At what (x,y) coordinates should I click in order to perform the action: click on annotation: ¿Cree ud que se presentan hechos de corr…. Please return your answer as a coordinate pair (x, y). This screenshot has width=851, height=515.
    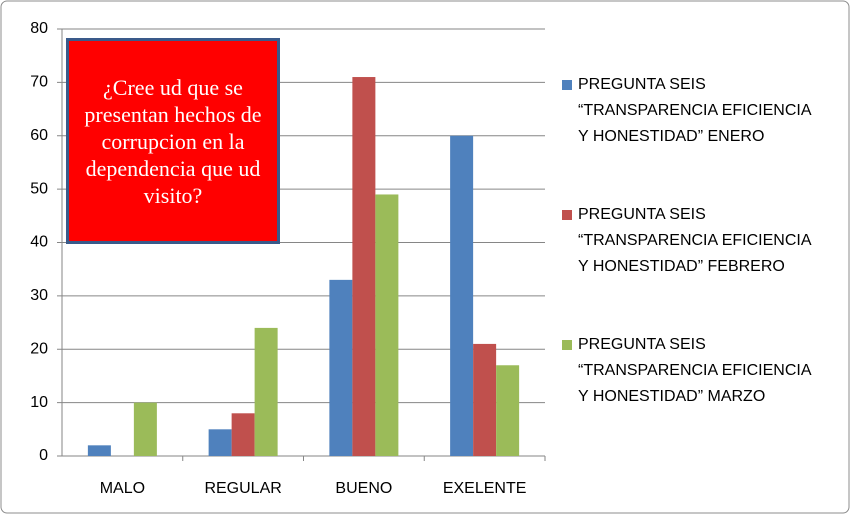
    Looking at the image, I should click on (173, 141).